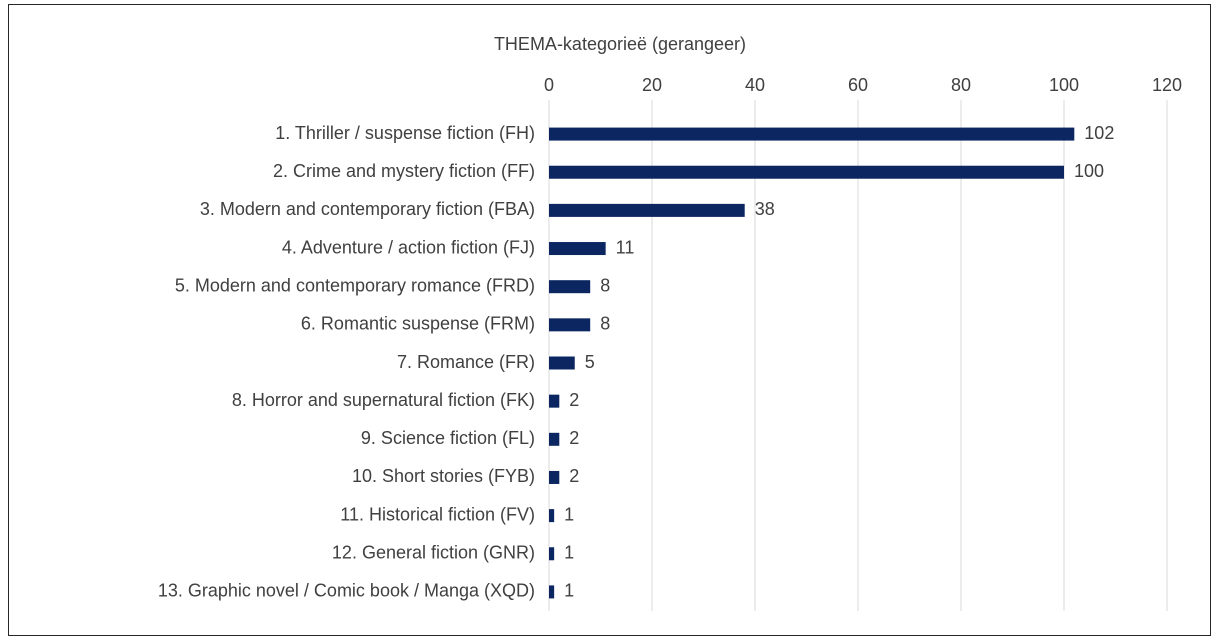  I want to click on chart-title: THEMA-kategorieë (gerangeer), so click(620, 44).